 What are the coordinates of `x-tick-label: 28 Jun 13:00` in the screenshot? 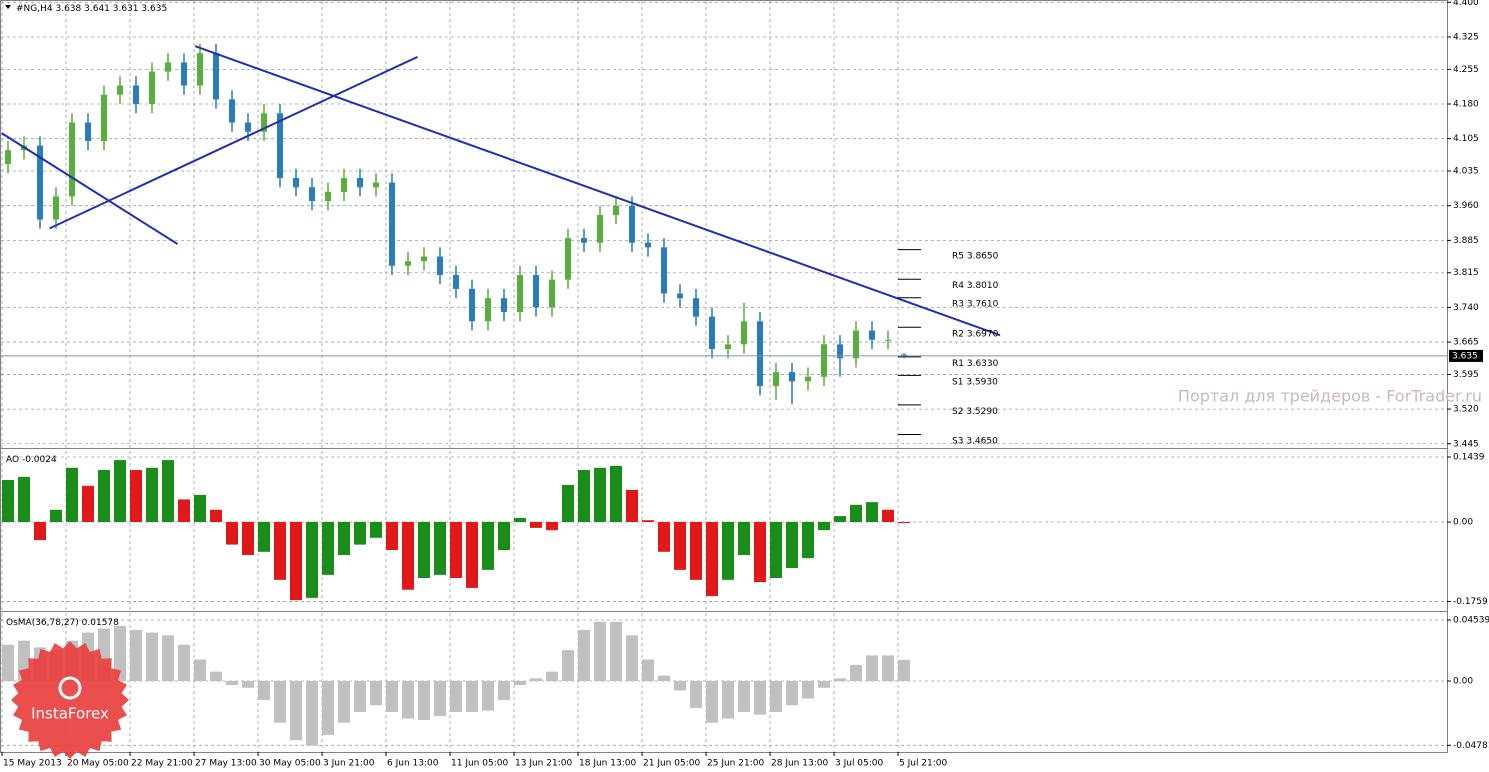 It's located at (799, 764).